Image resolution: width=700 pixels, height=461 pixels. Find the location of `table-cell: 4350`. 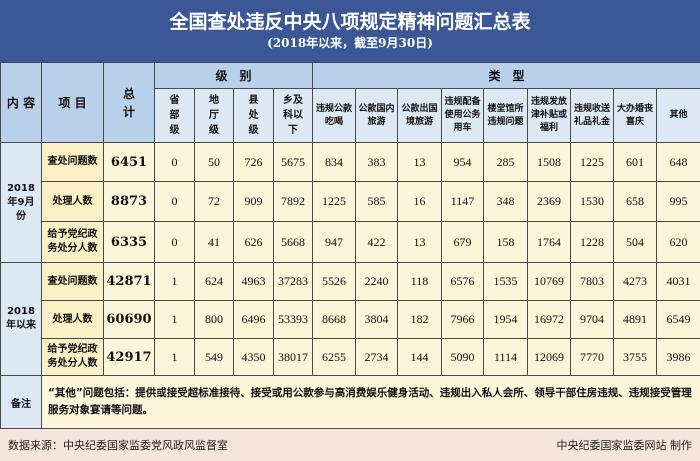

table-cell: 4350 is located at coordinates (254, 357).